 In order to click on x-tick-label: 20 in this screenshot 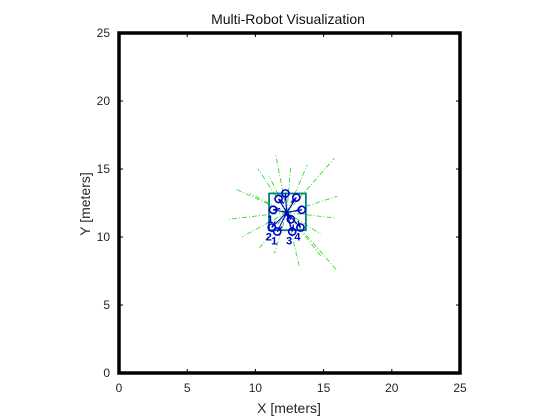, I will do `click(392, 388)`.